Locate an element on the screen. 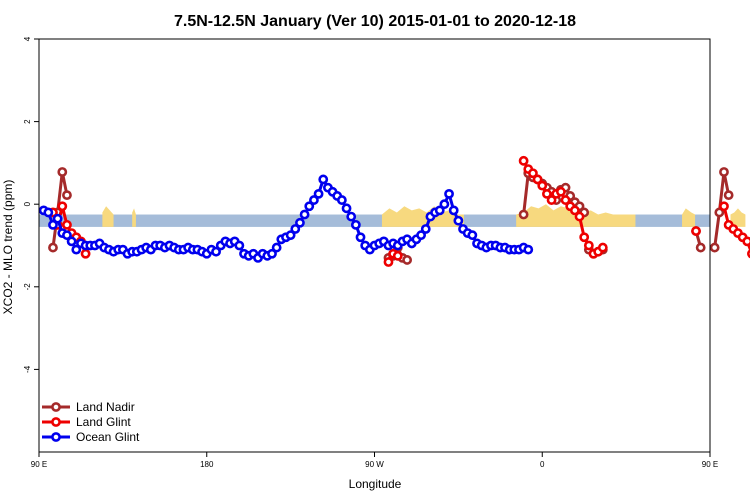 This screenshot has height=500, width=750. x-axis: 90 E 180 90 W 0 90 E is located at coordinates (374, 460).